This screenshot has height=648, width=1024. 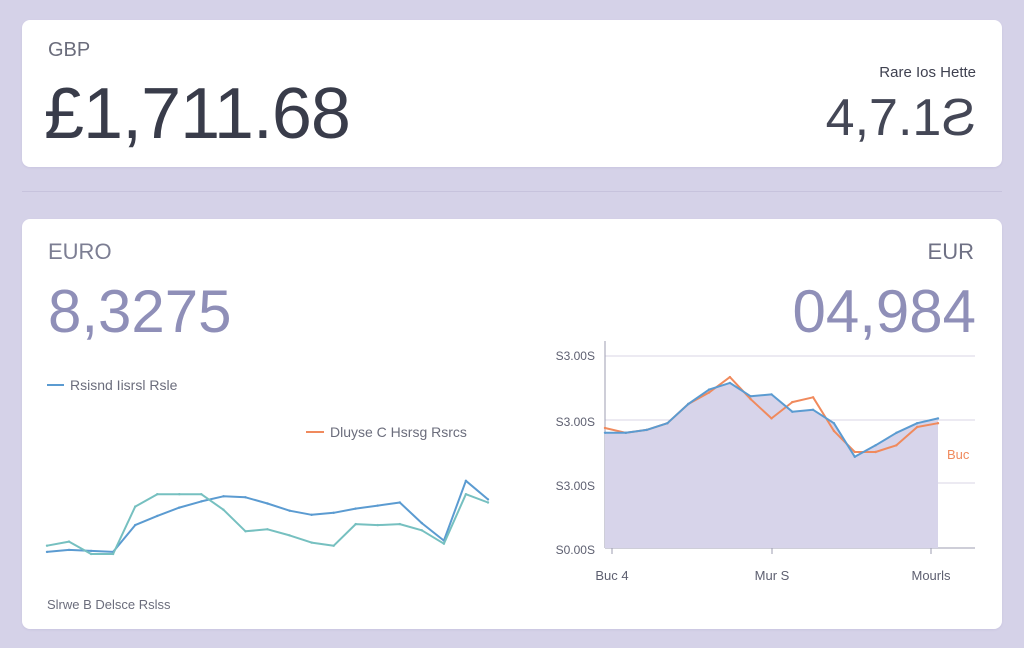 I want to click on eur-value: 04,984, so click(x=884, y=311).